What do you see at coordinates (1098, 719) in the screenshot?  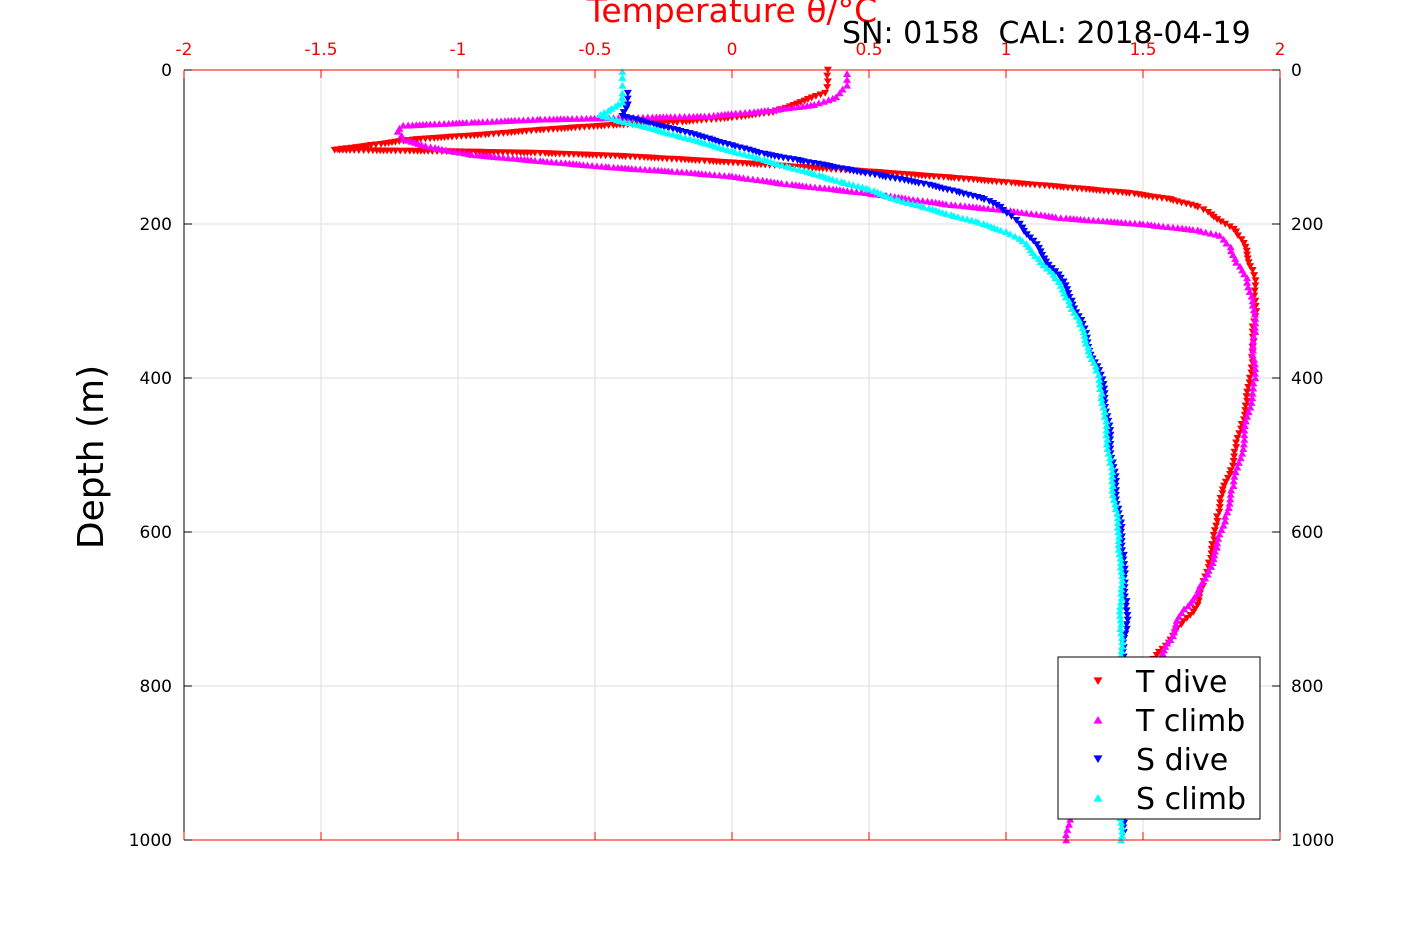 I see `legend-marker` at bounding box center [1098, 719].